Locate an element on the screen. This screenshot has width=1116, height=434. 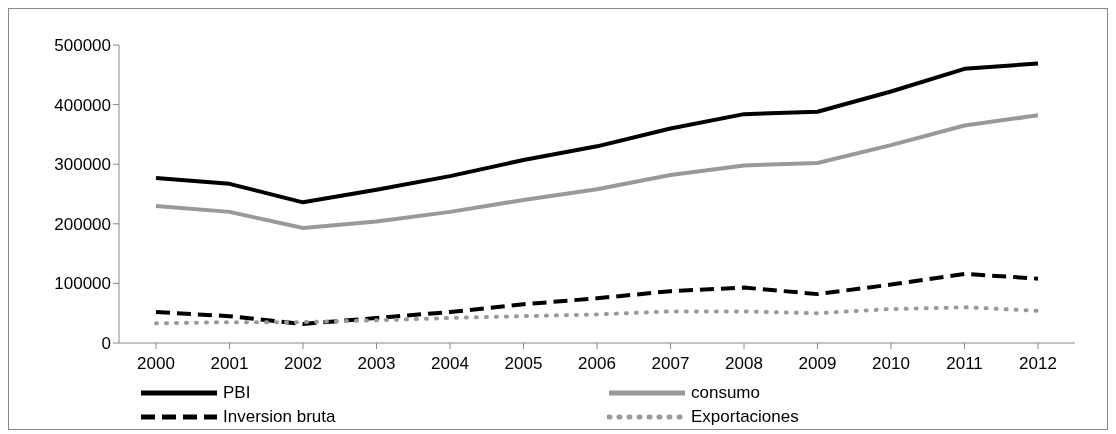
x-tick-label: 2003 is located at coordinates (376, 364).